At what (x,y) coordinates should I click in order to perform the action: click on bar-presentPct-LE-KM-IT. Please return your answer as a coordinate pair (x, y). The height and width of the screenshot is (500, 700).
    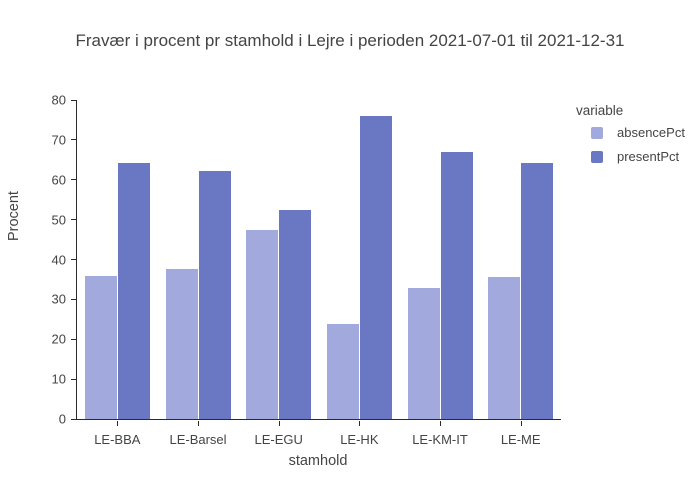
    Looking at the image, I should click on (456, 285).